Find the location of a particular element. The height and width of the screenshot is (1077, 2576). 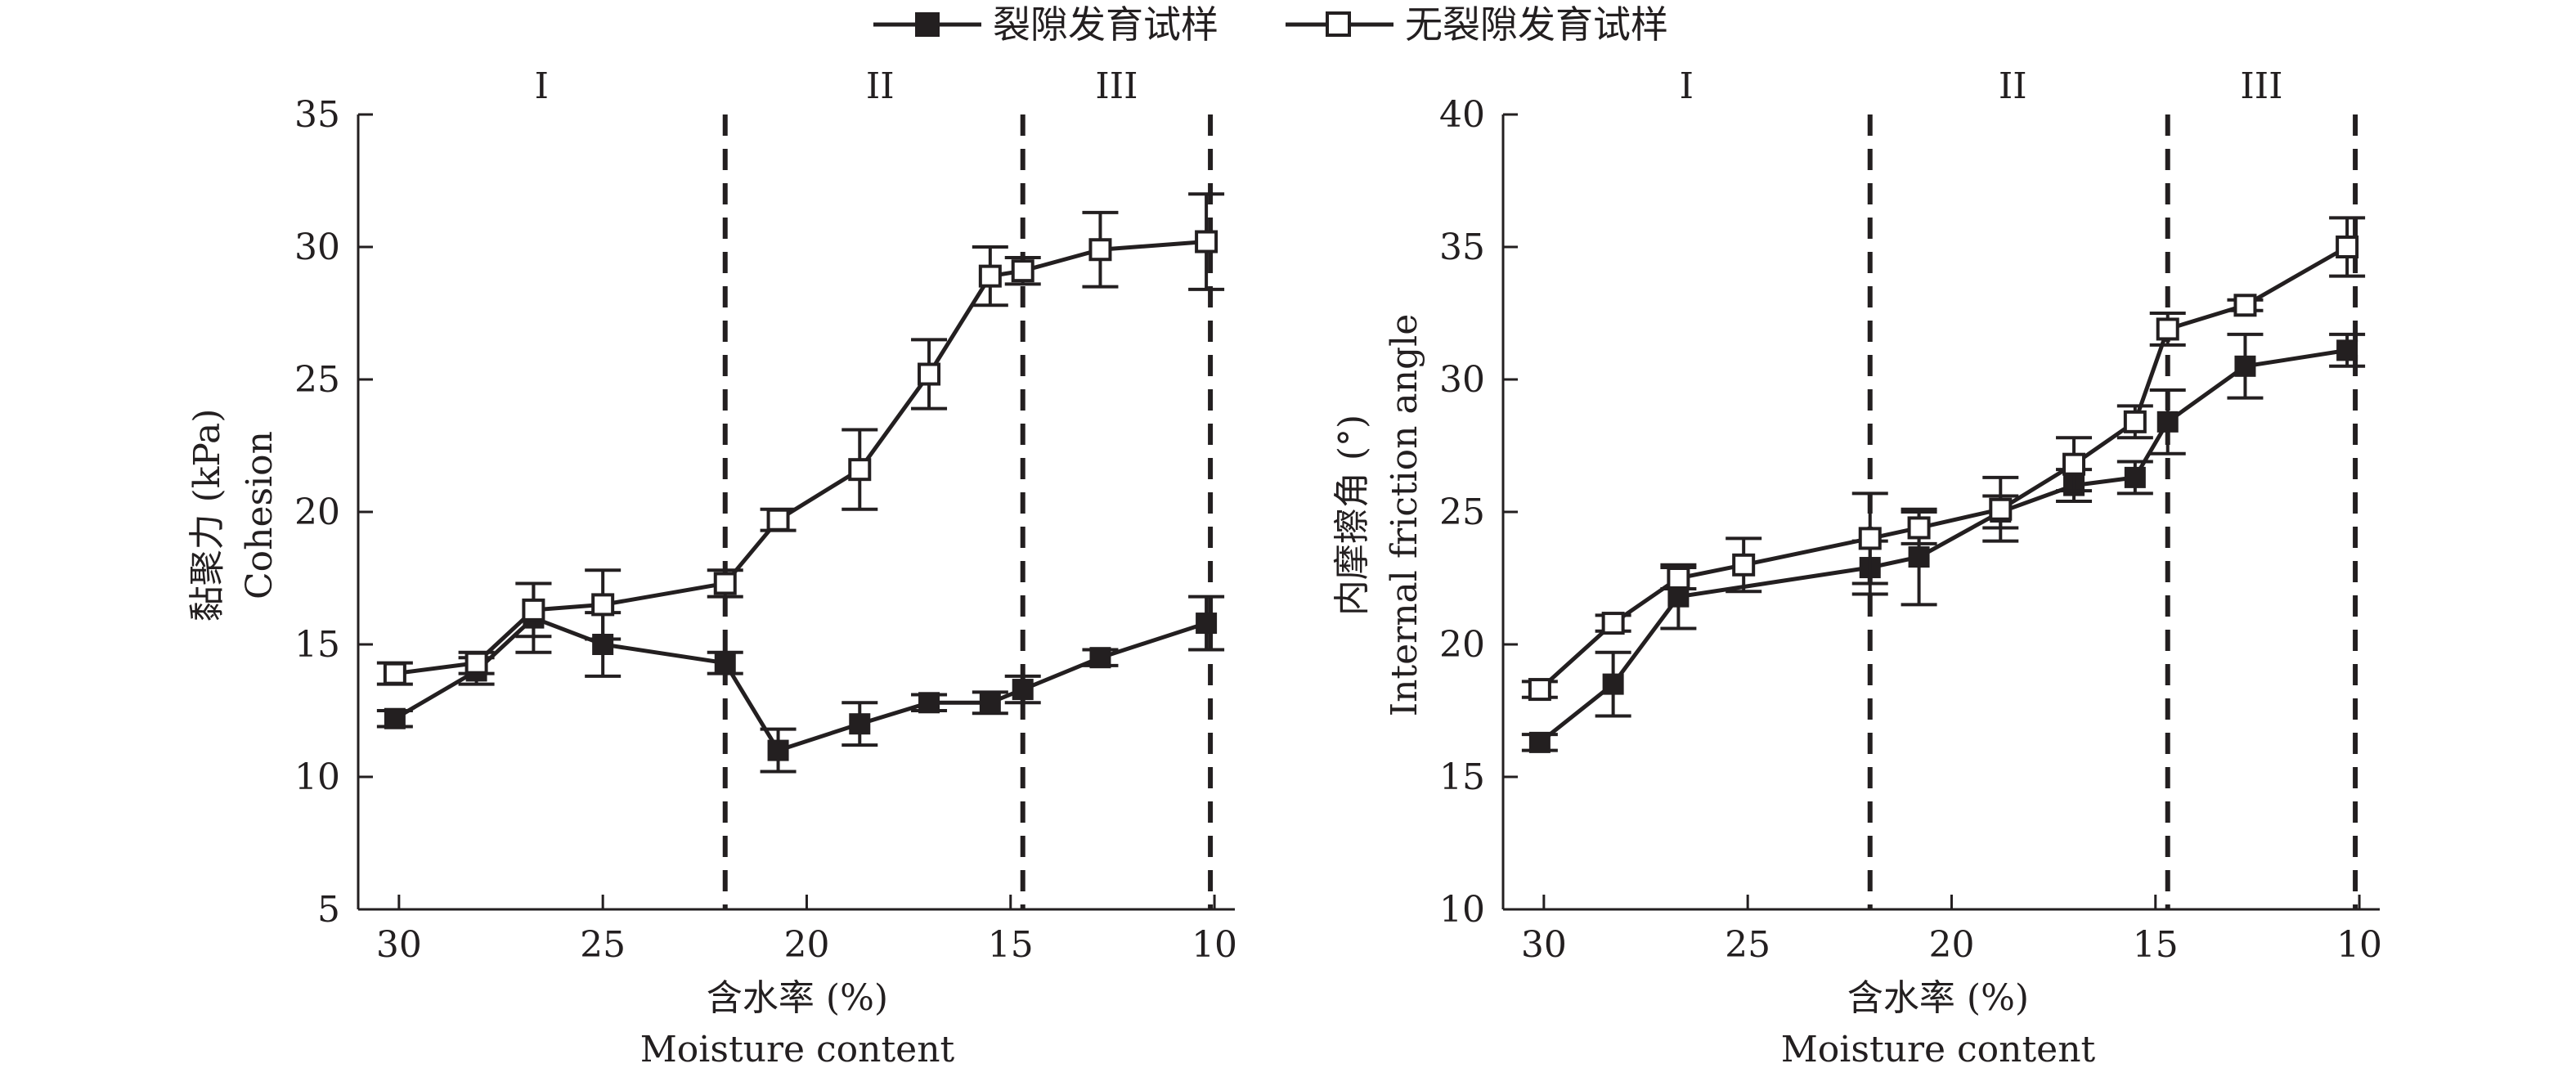

friction-series-line-cracked is located at coordinates (1943, 546).